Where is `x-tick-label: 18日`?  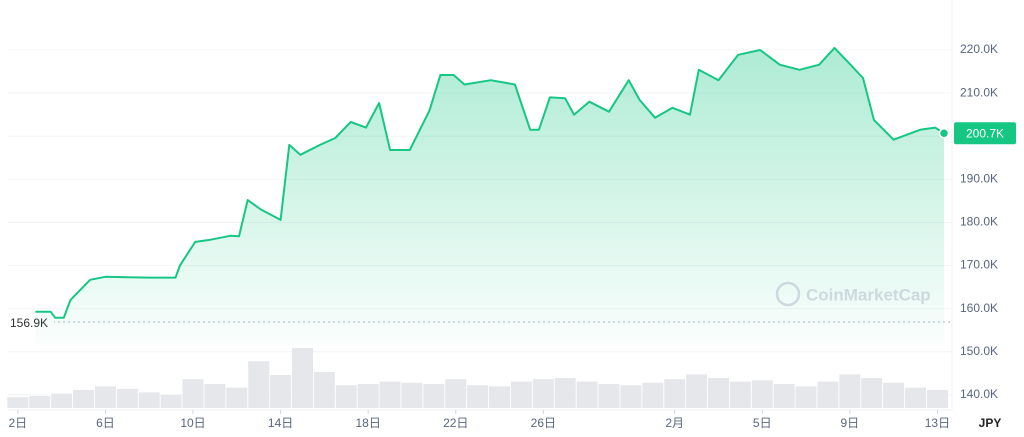 x-tick-label: 18日 is located at coordinates (367, 423).